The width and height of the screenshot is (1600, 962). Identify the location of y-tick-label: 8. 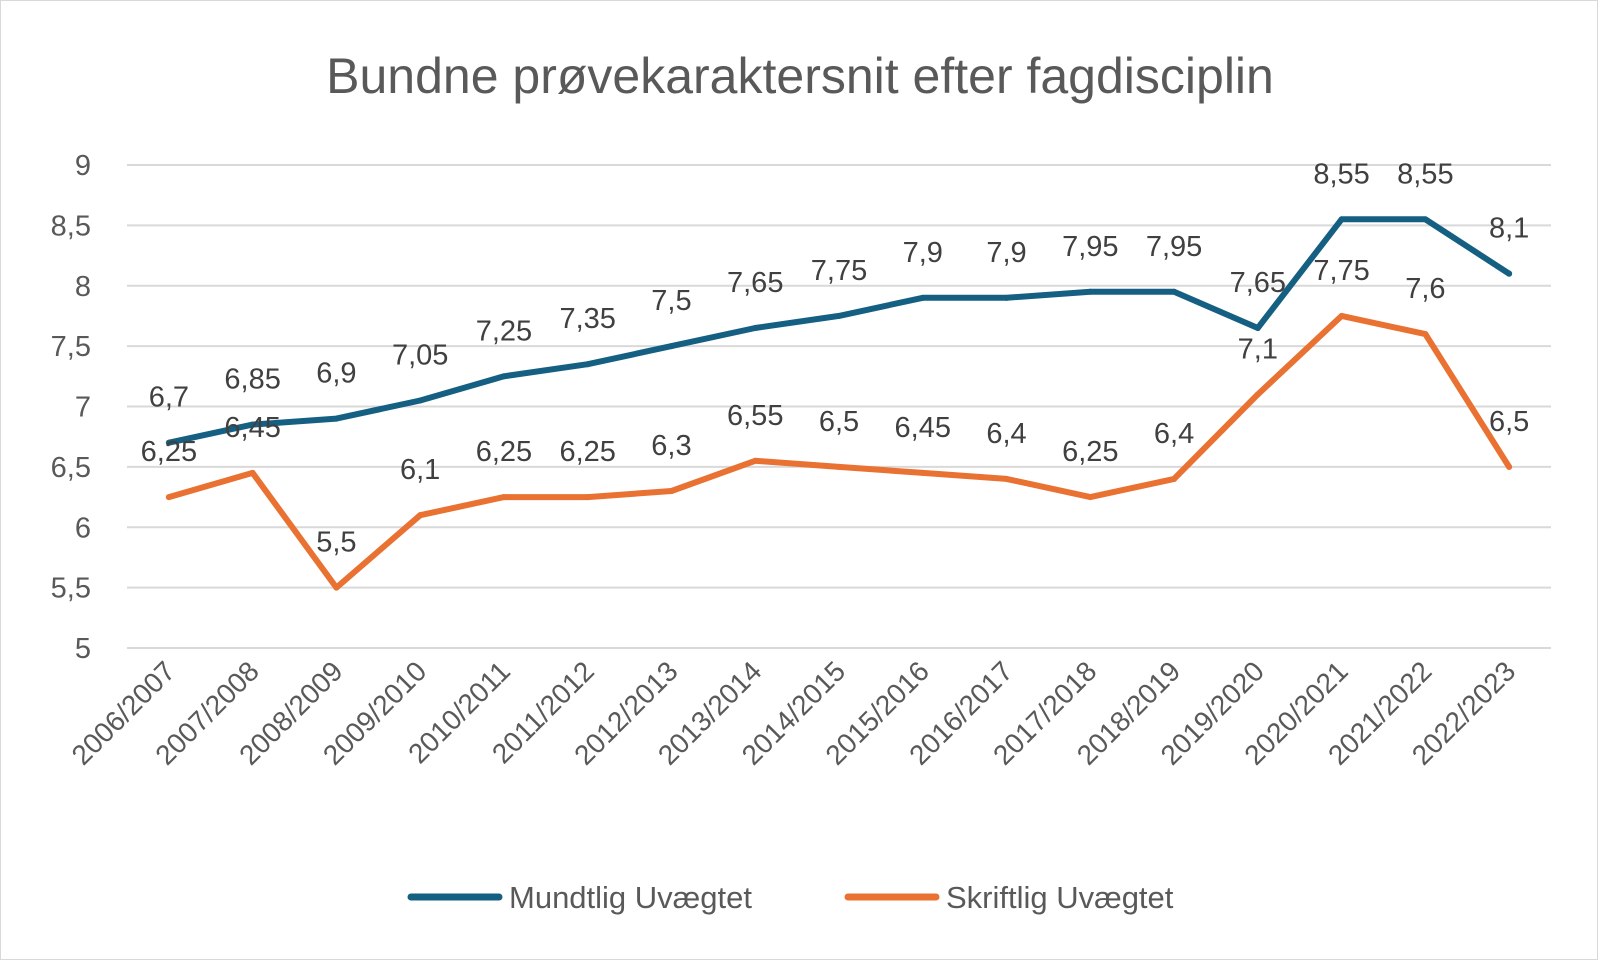
(83, 287).